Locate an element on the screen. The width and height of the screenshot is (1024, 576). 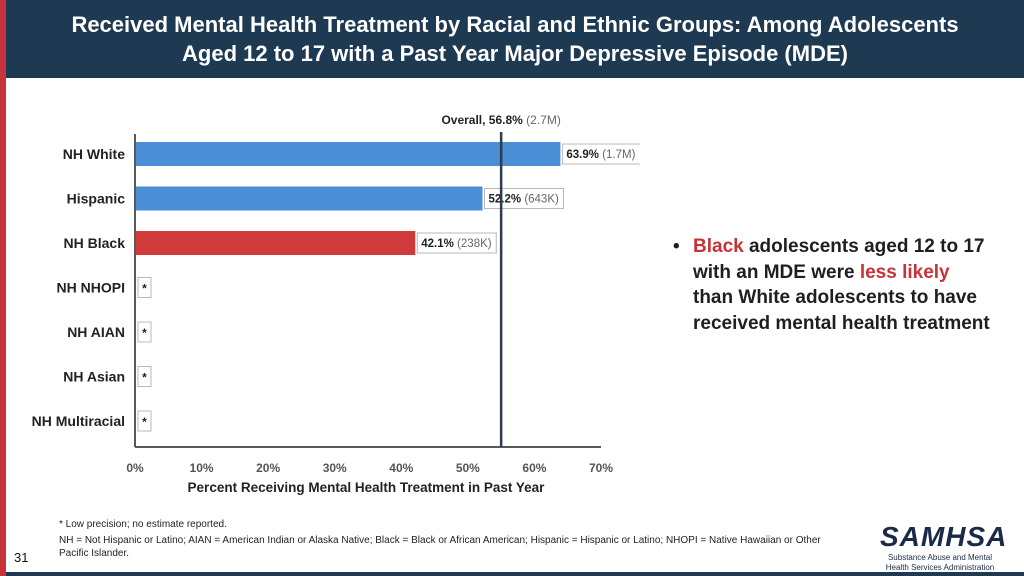
overall-label: Overall, 56.8% (2.7M) is located at coordinates (500, 120).